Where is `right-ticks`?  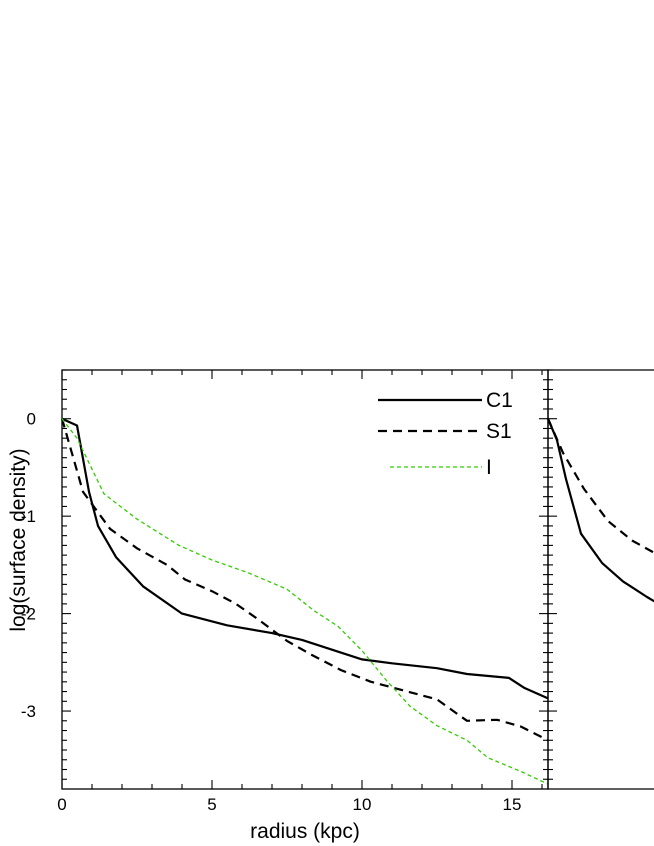 right-ticks is located at coordinates (552, 574).